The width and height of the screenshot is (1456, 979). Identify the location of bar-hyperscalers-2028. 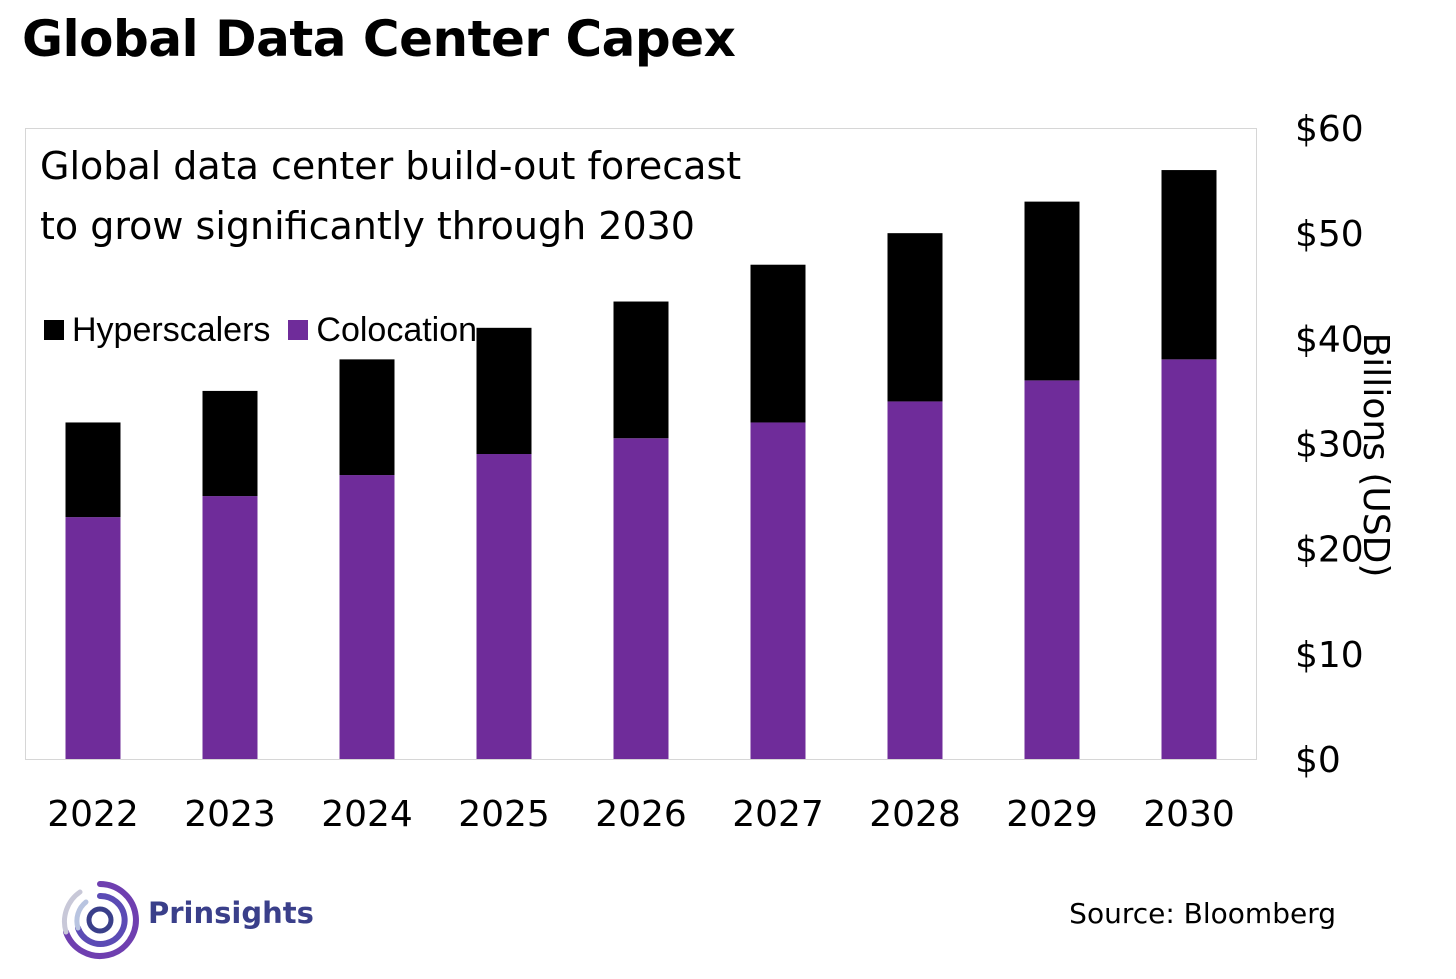
(915, 317).